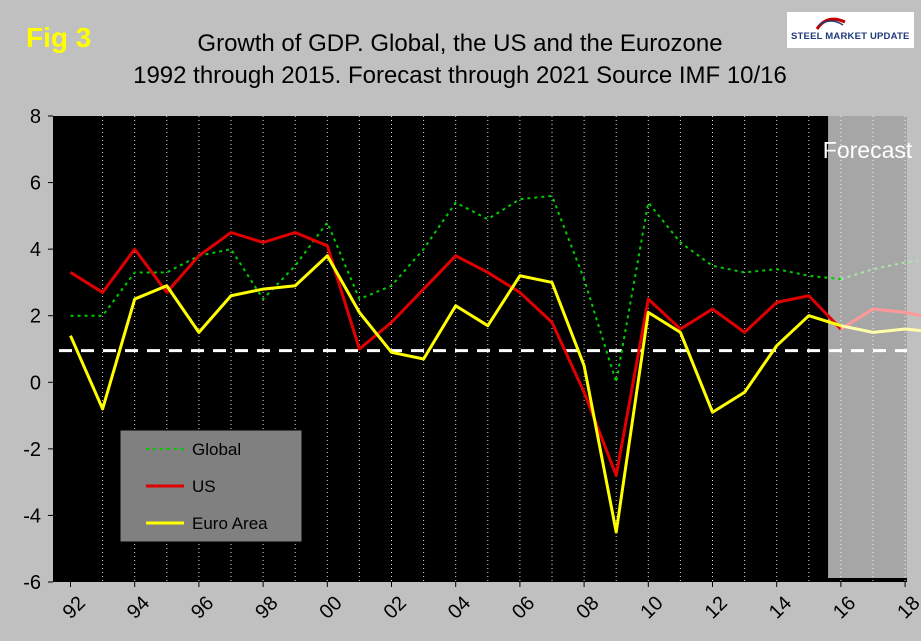 The width and height of the screenshot is (921, 641). Describe the element at coordinates (868, 150) in the screenshot. I see `forecast-label: Forecast` at that location.